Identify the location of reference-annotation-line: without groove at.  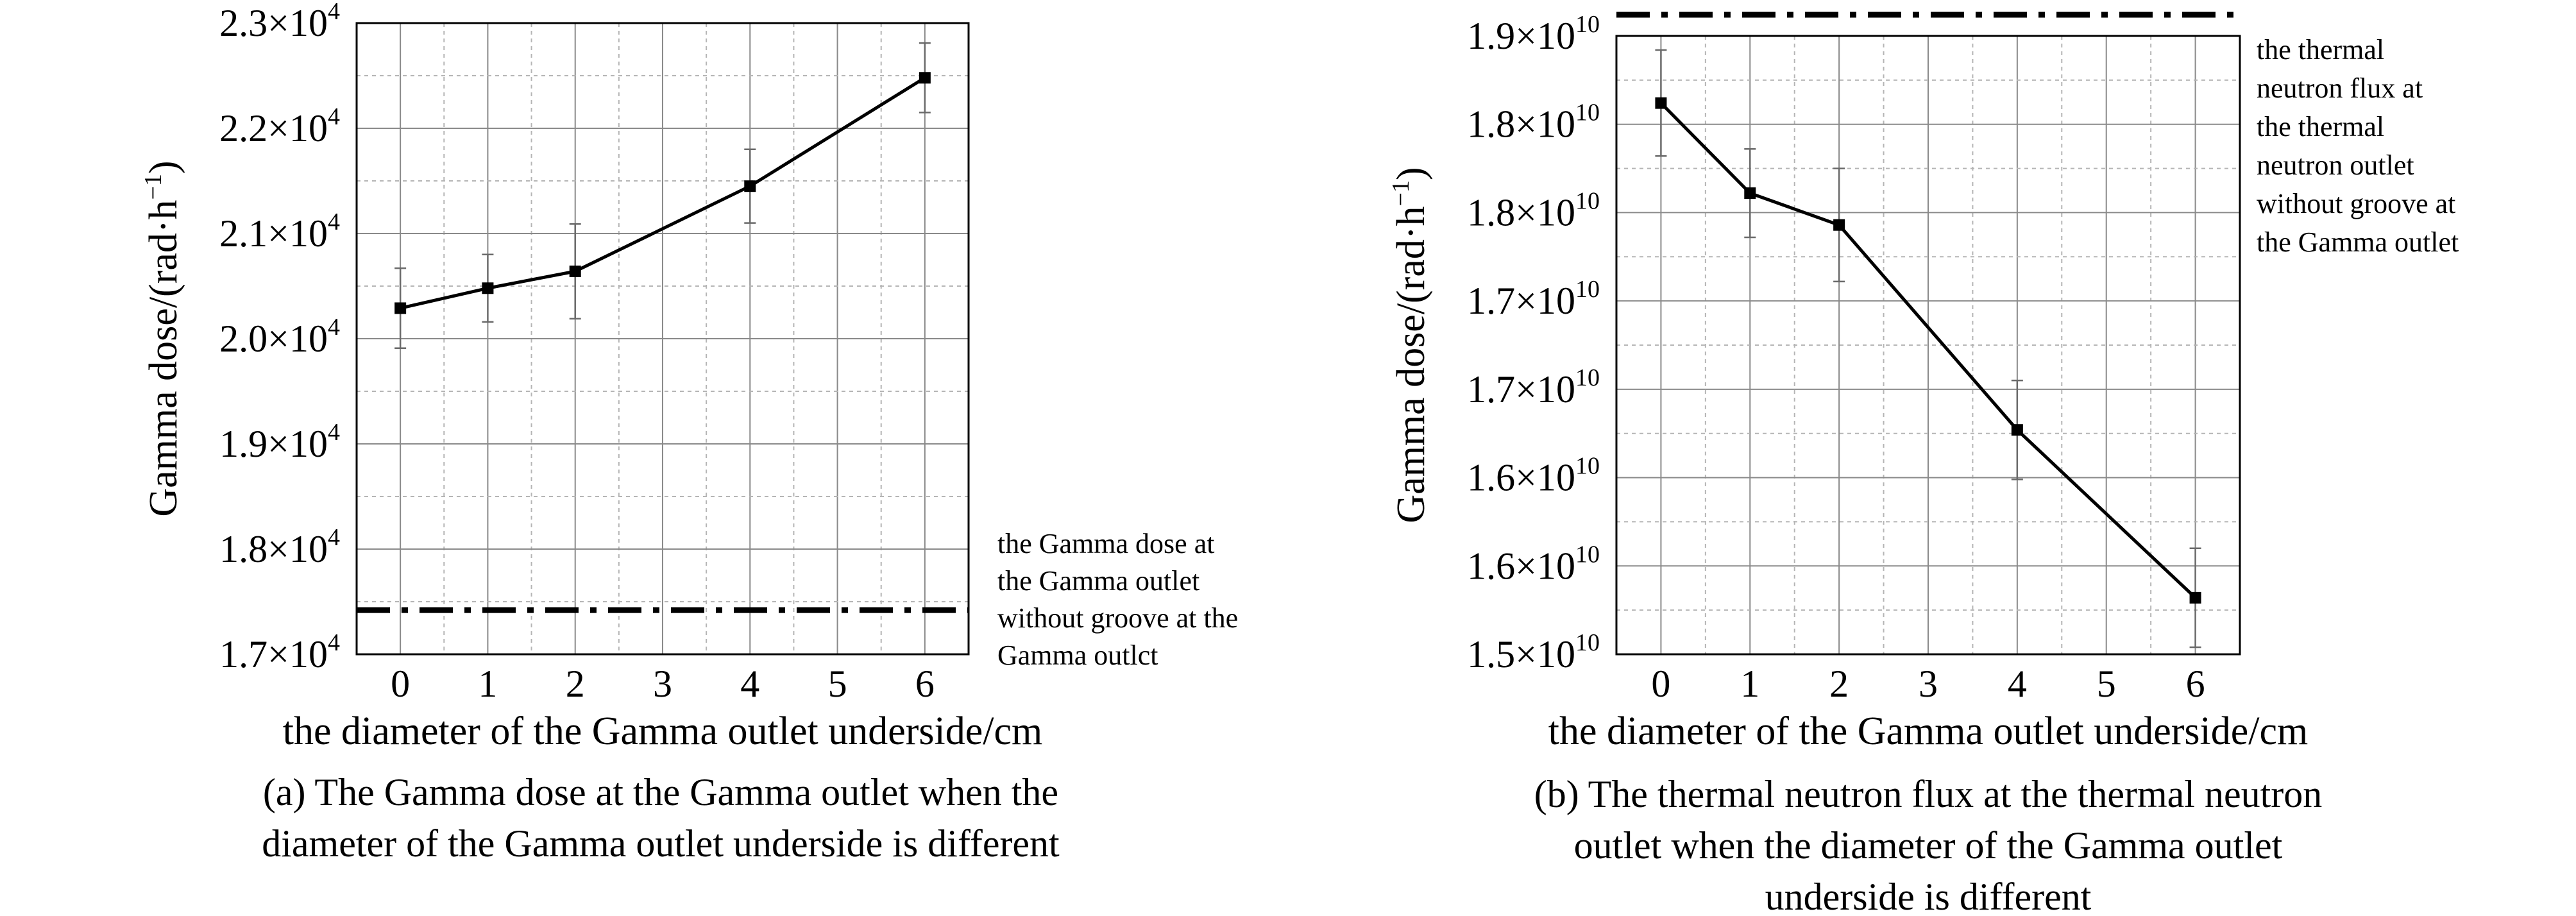
(2356, 203).